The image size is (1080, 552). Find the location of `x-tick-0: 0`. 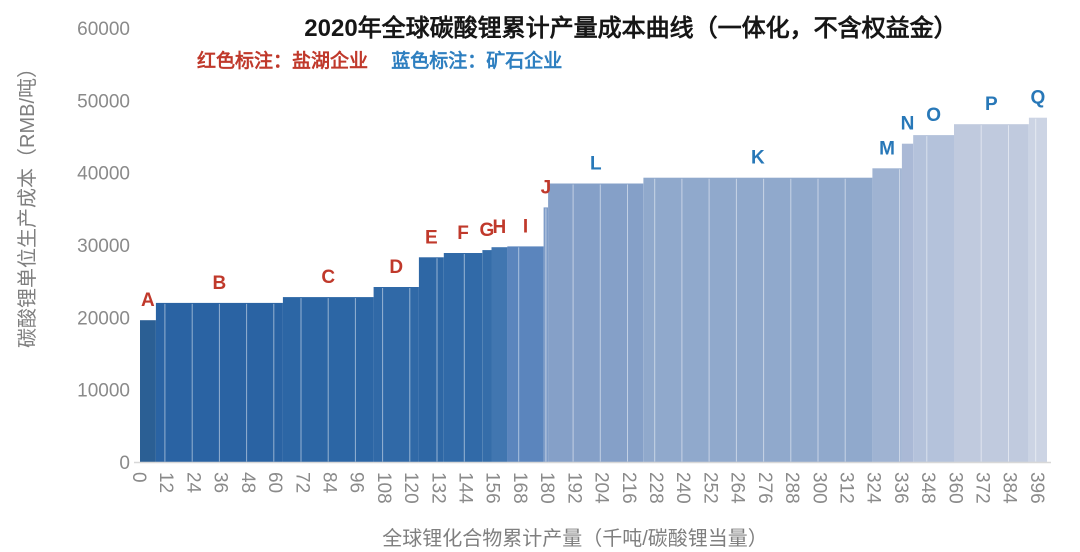

x-tick-0: 0 is located at coordinates (138, 477).